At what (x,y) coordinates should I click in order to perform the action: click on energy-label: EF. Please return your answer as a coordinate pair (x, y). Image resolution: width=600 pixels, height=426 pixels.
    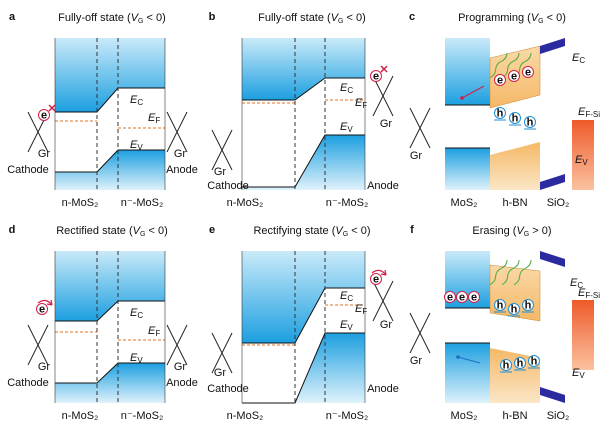
    Looking at the image, I should click on (154, 331).